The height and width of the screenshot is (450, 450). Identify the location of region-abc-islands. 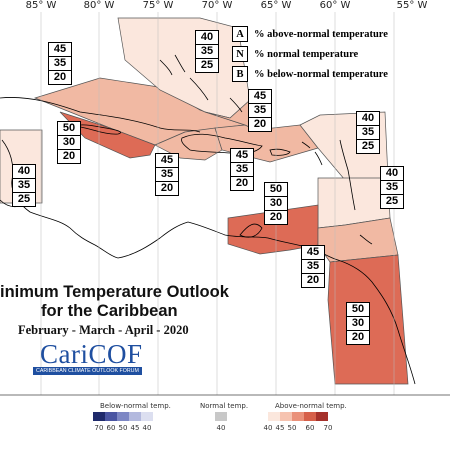
(273, 229).